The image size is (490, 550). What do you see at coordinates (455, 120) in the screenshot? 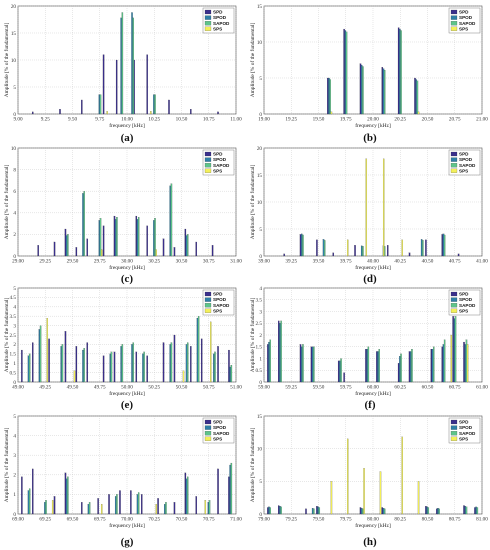
I see `x-tick-label: 20.75` at bounding box center [455, 120].